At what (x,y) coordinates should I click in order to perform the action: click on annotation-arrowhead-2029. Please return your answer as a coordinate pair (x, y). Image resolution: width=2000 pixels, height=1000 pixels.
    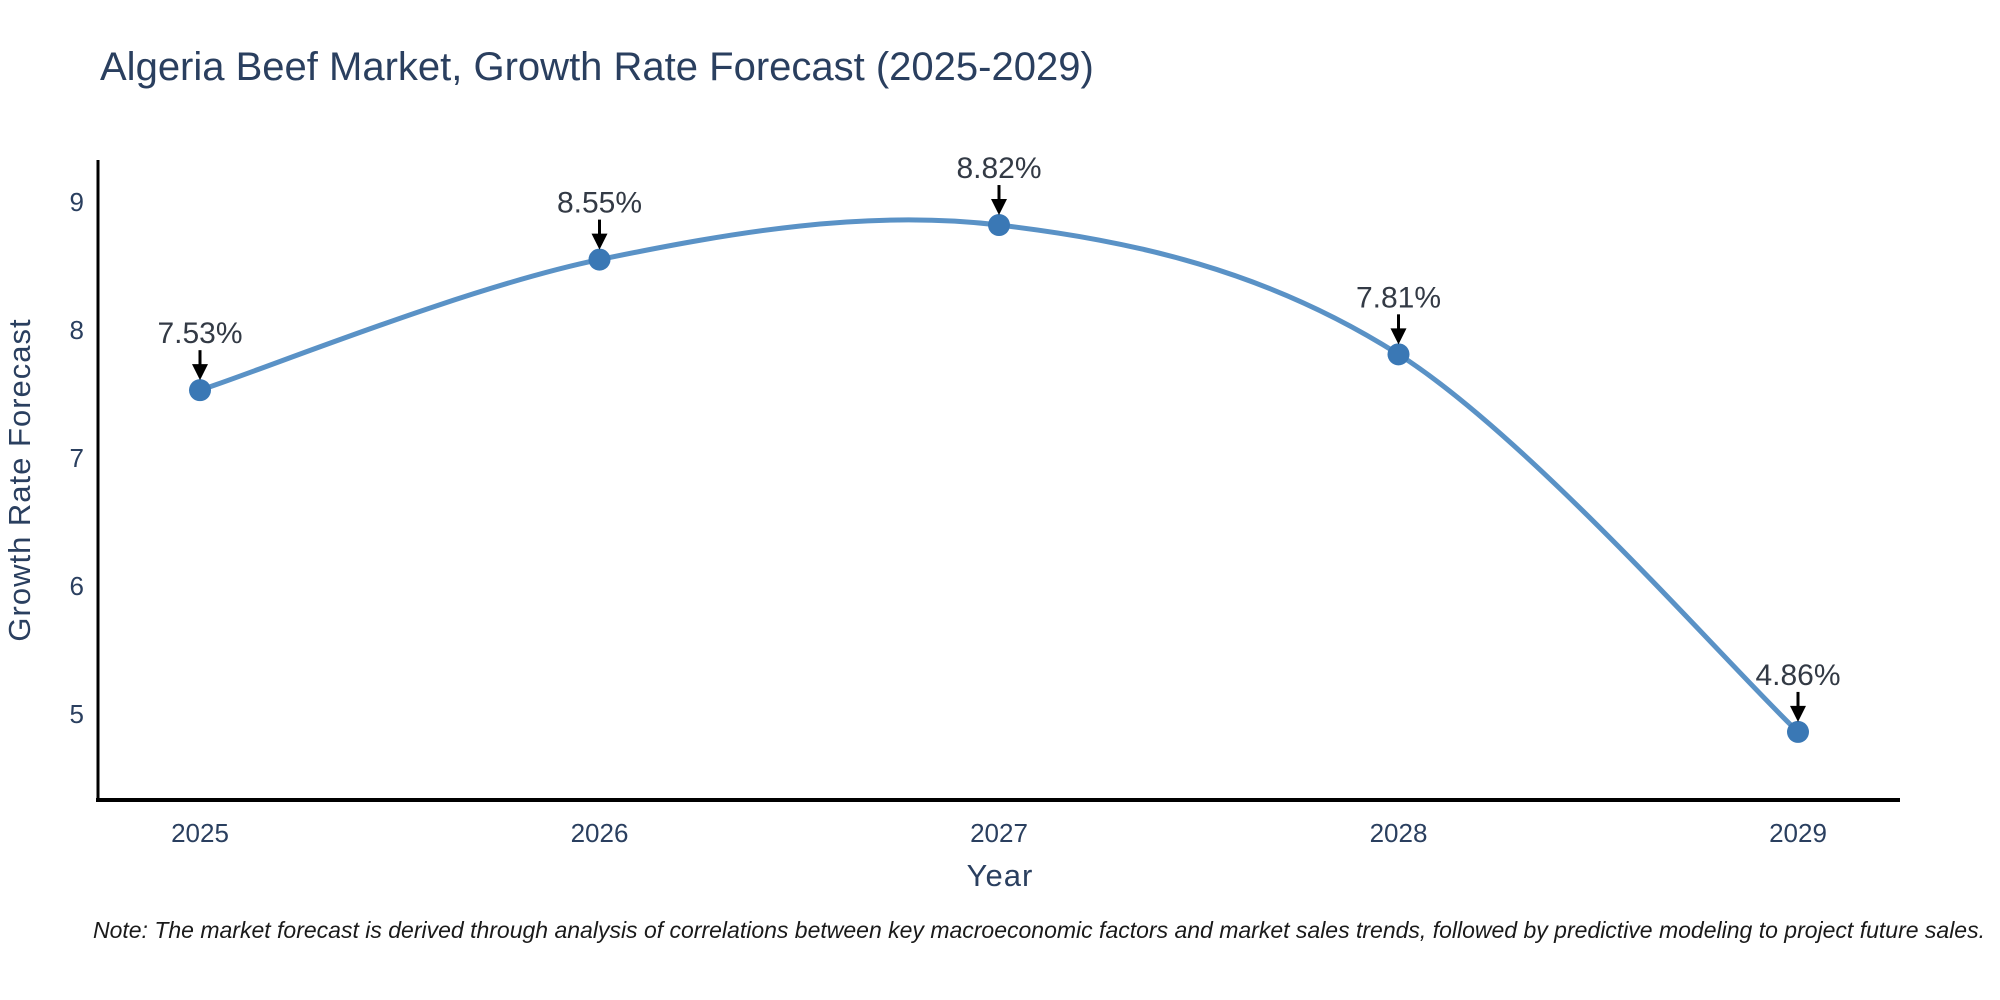
    Looking at the image, I should click on (1798, 713).